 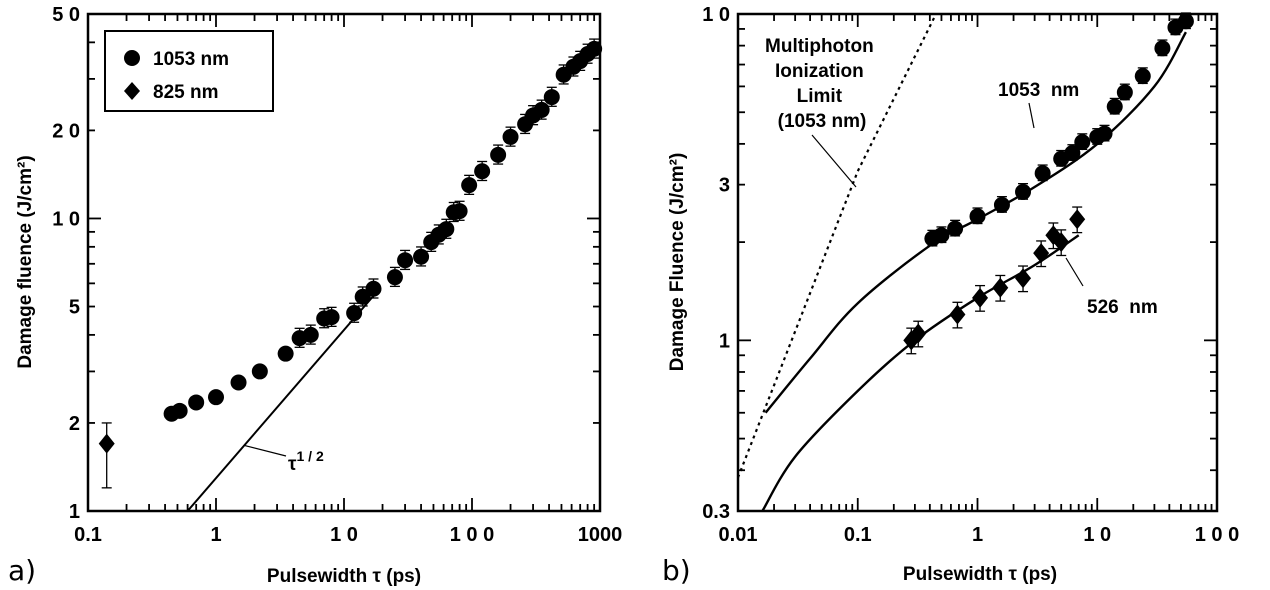 I want to click on legend-label-825nm: 825 nm, so click(x=185, y=92).